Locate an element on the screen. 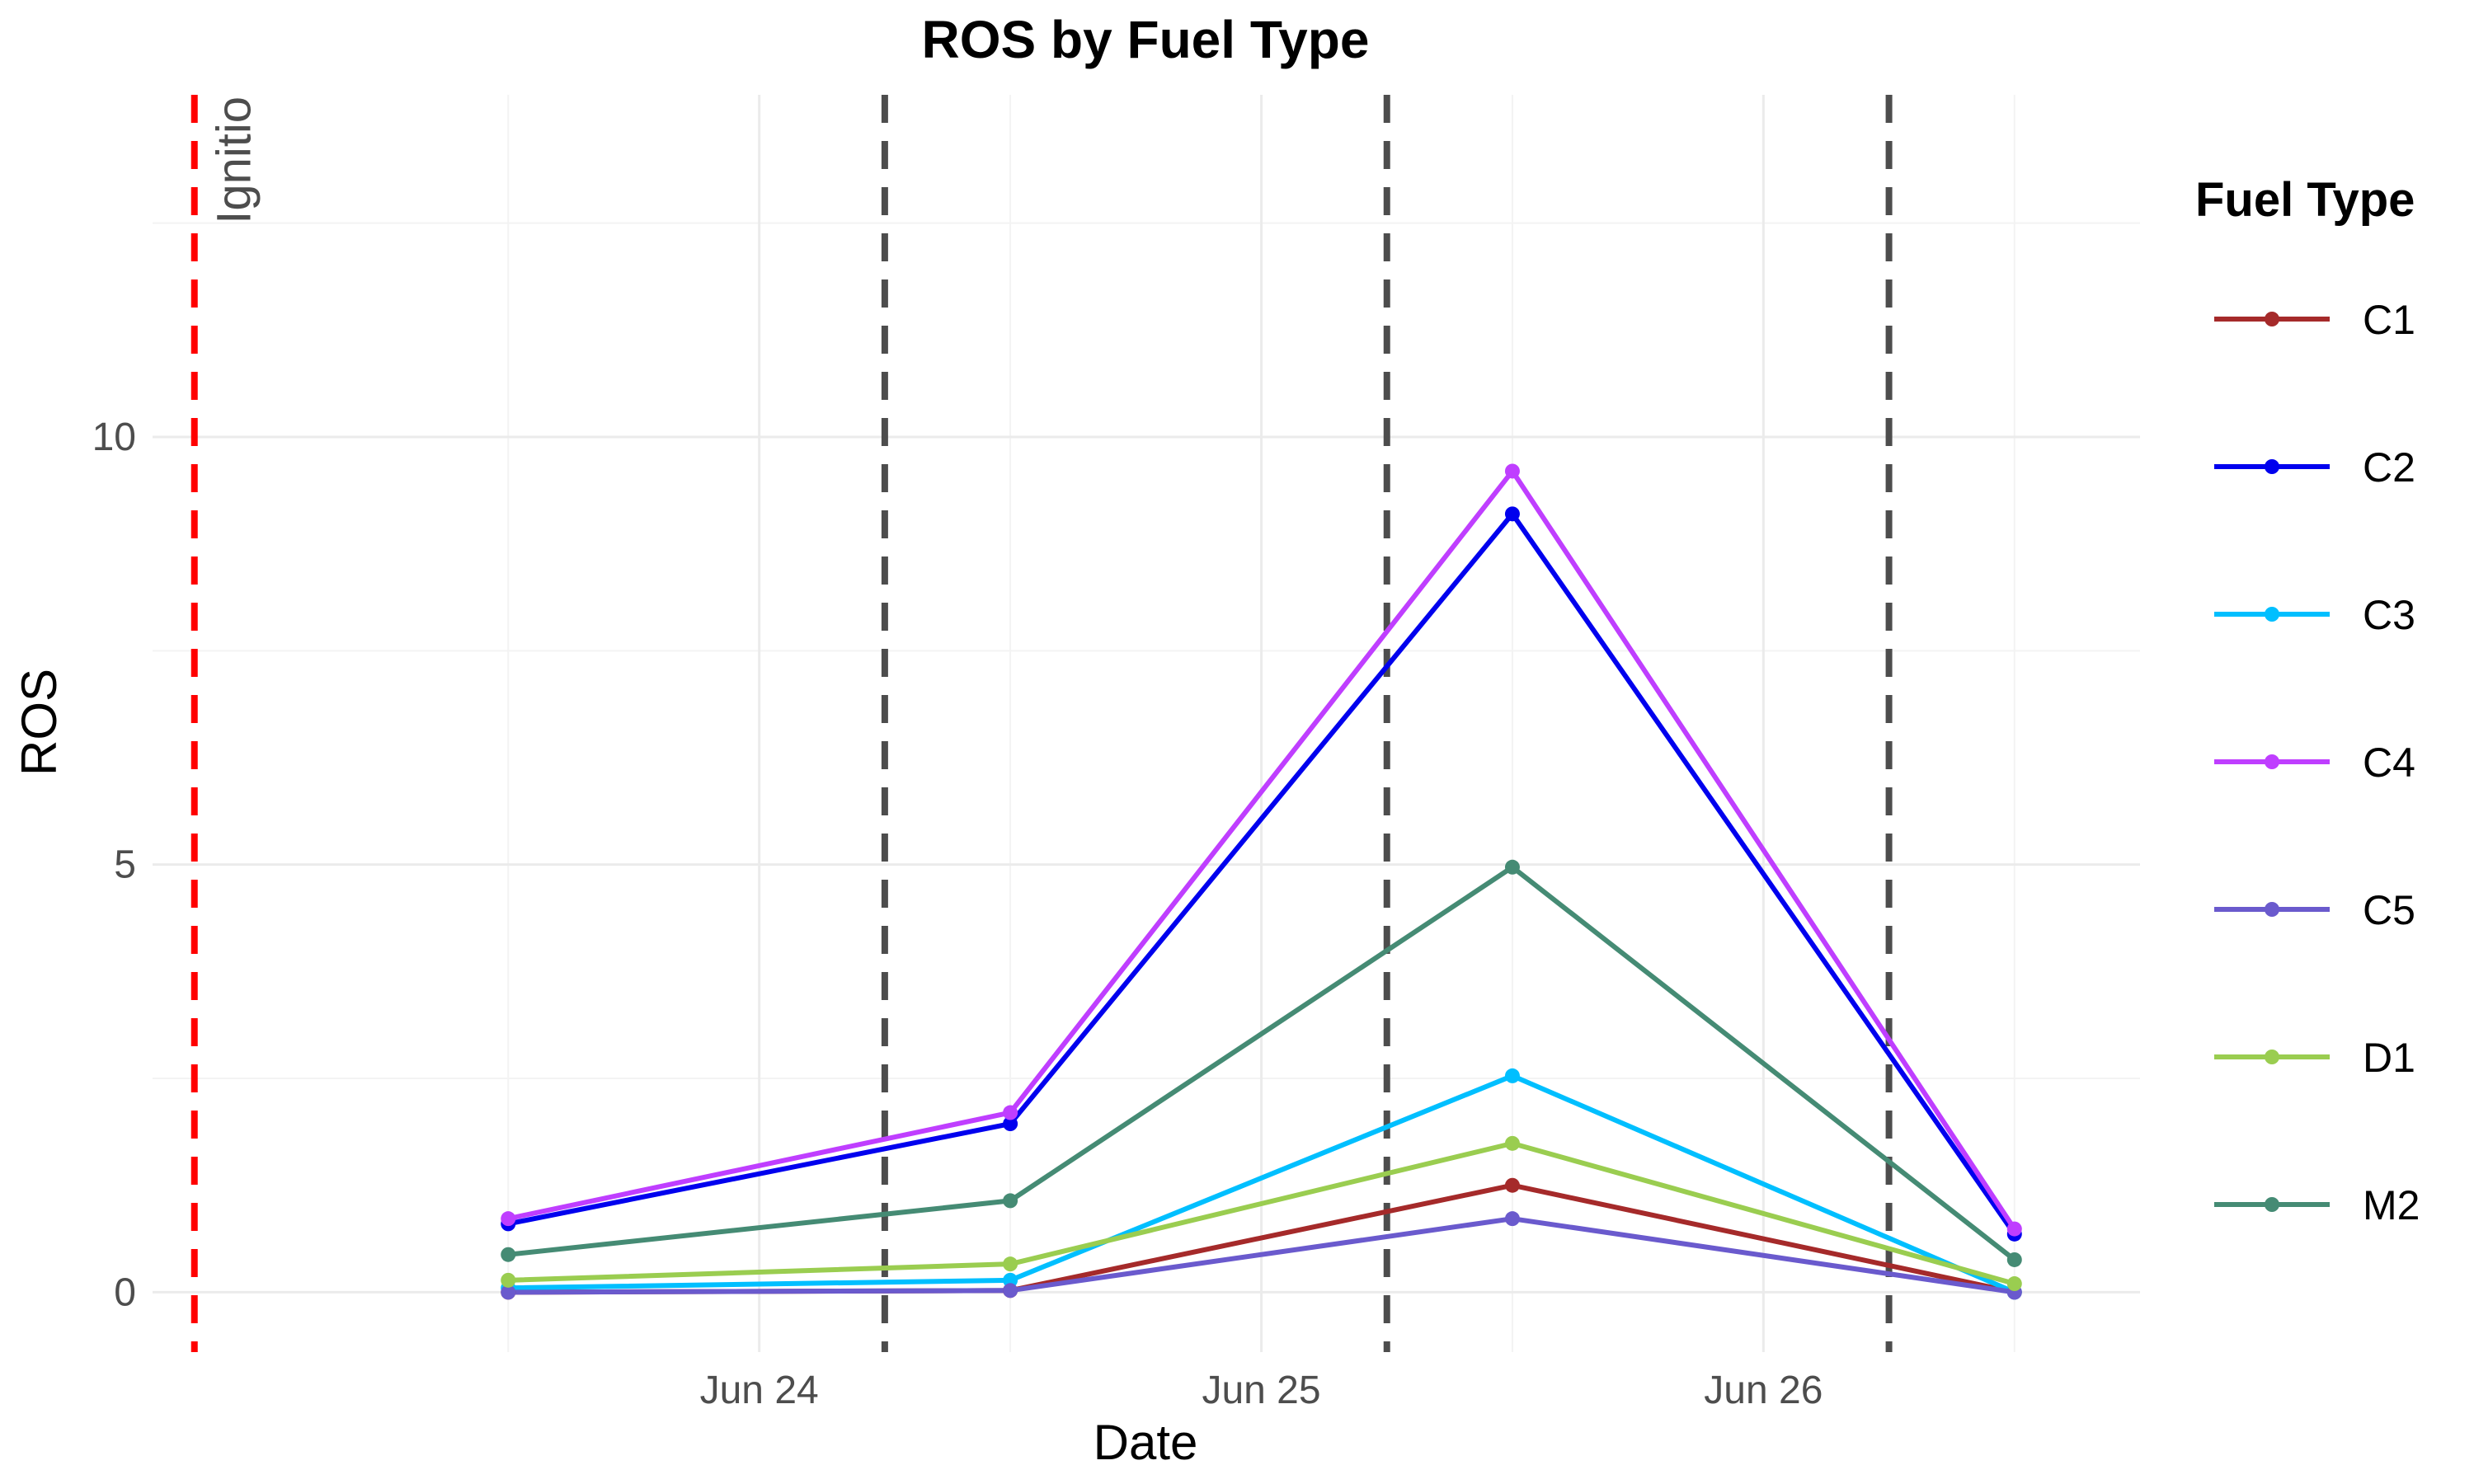 This screenshot has width=2474, height=1484. chart-title: ROS by Fuel Type is located at coordinates (1146, 39).